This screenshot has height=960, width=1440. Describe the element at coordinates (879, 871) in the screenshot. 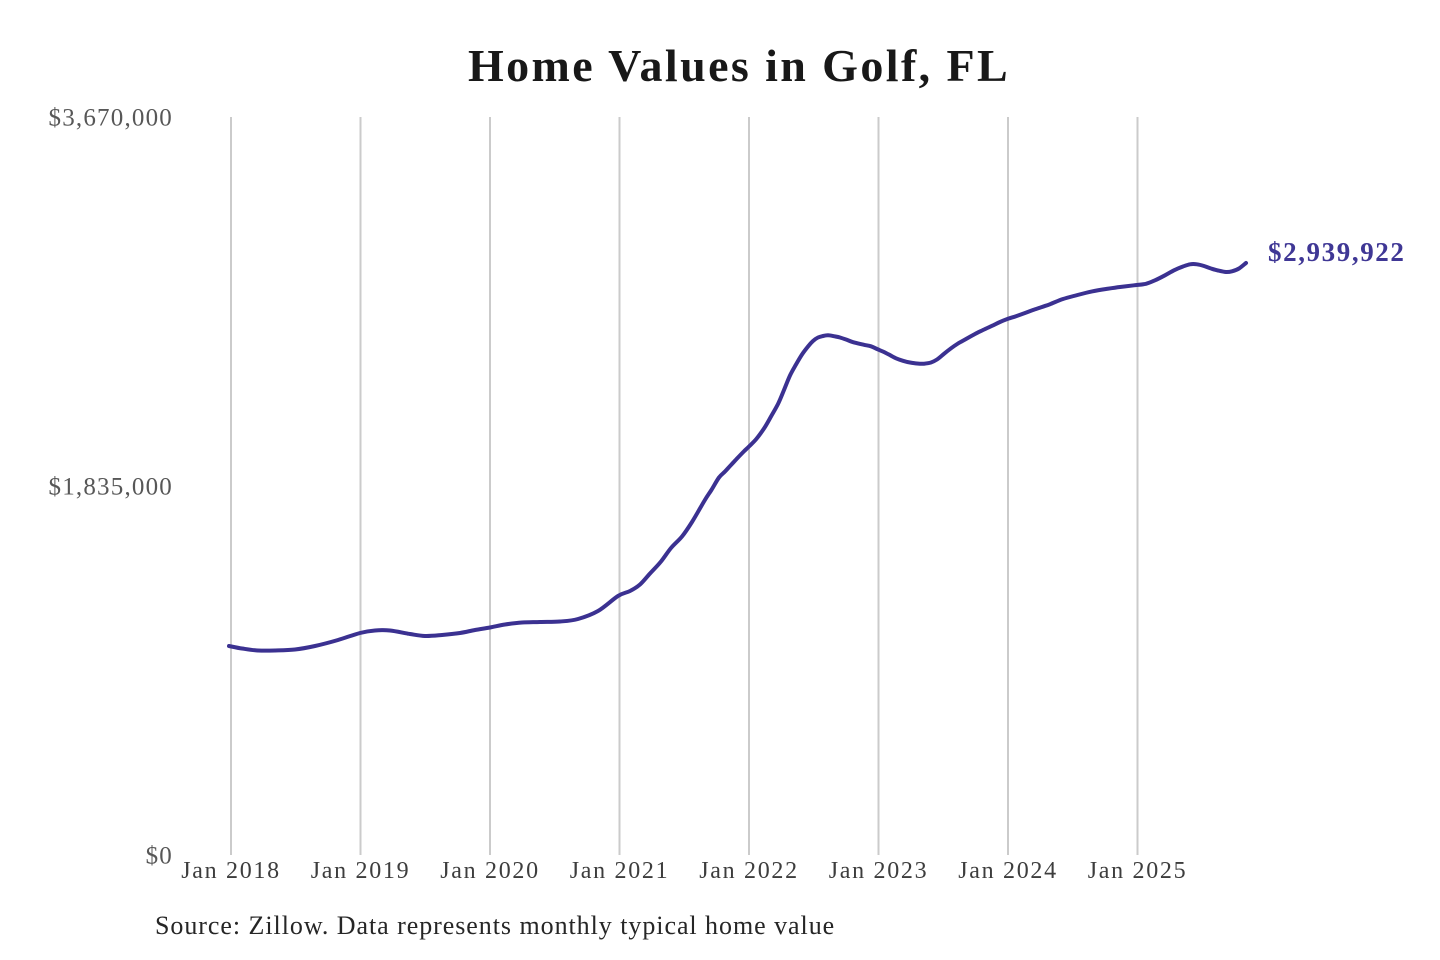

I see `svg-text: Jan 2023` at that location.